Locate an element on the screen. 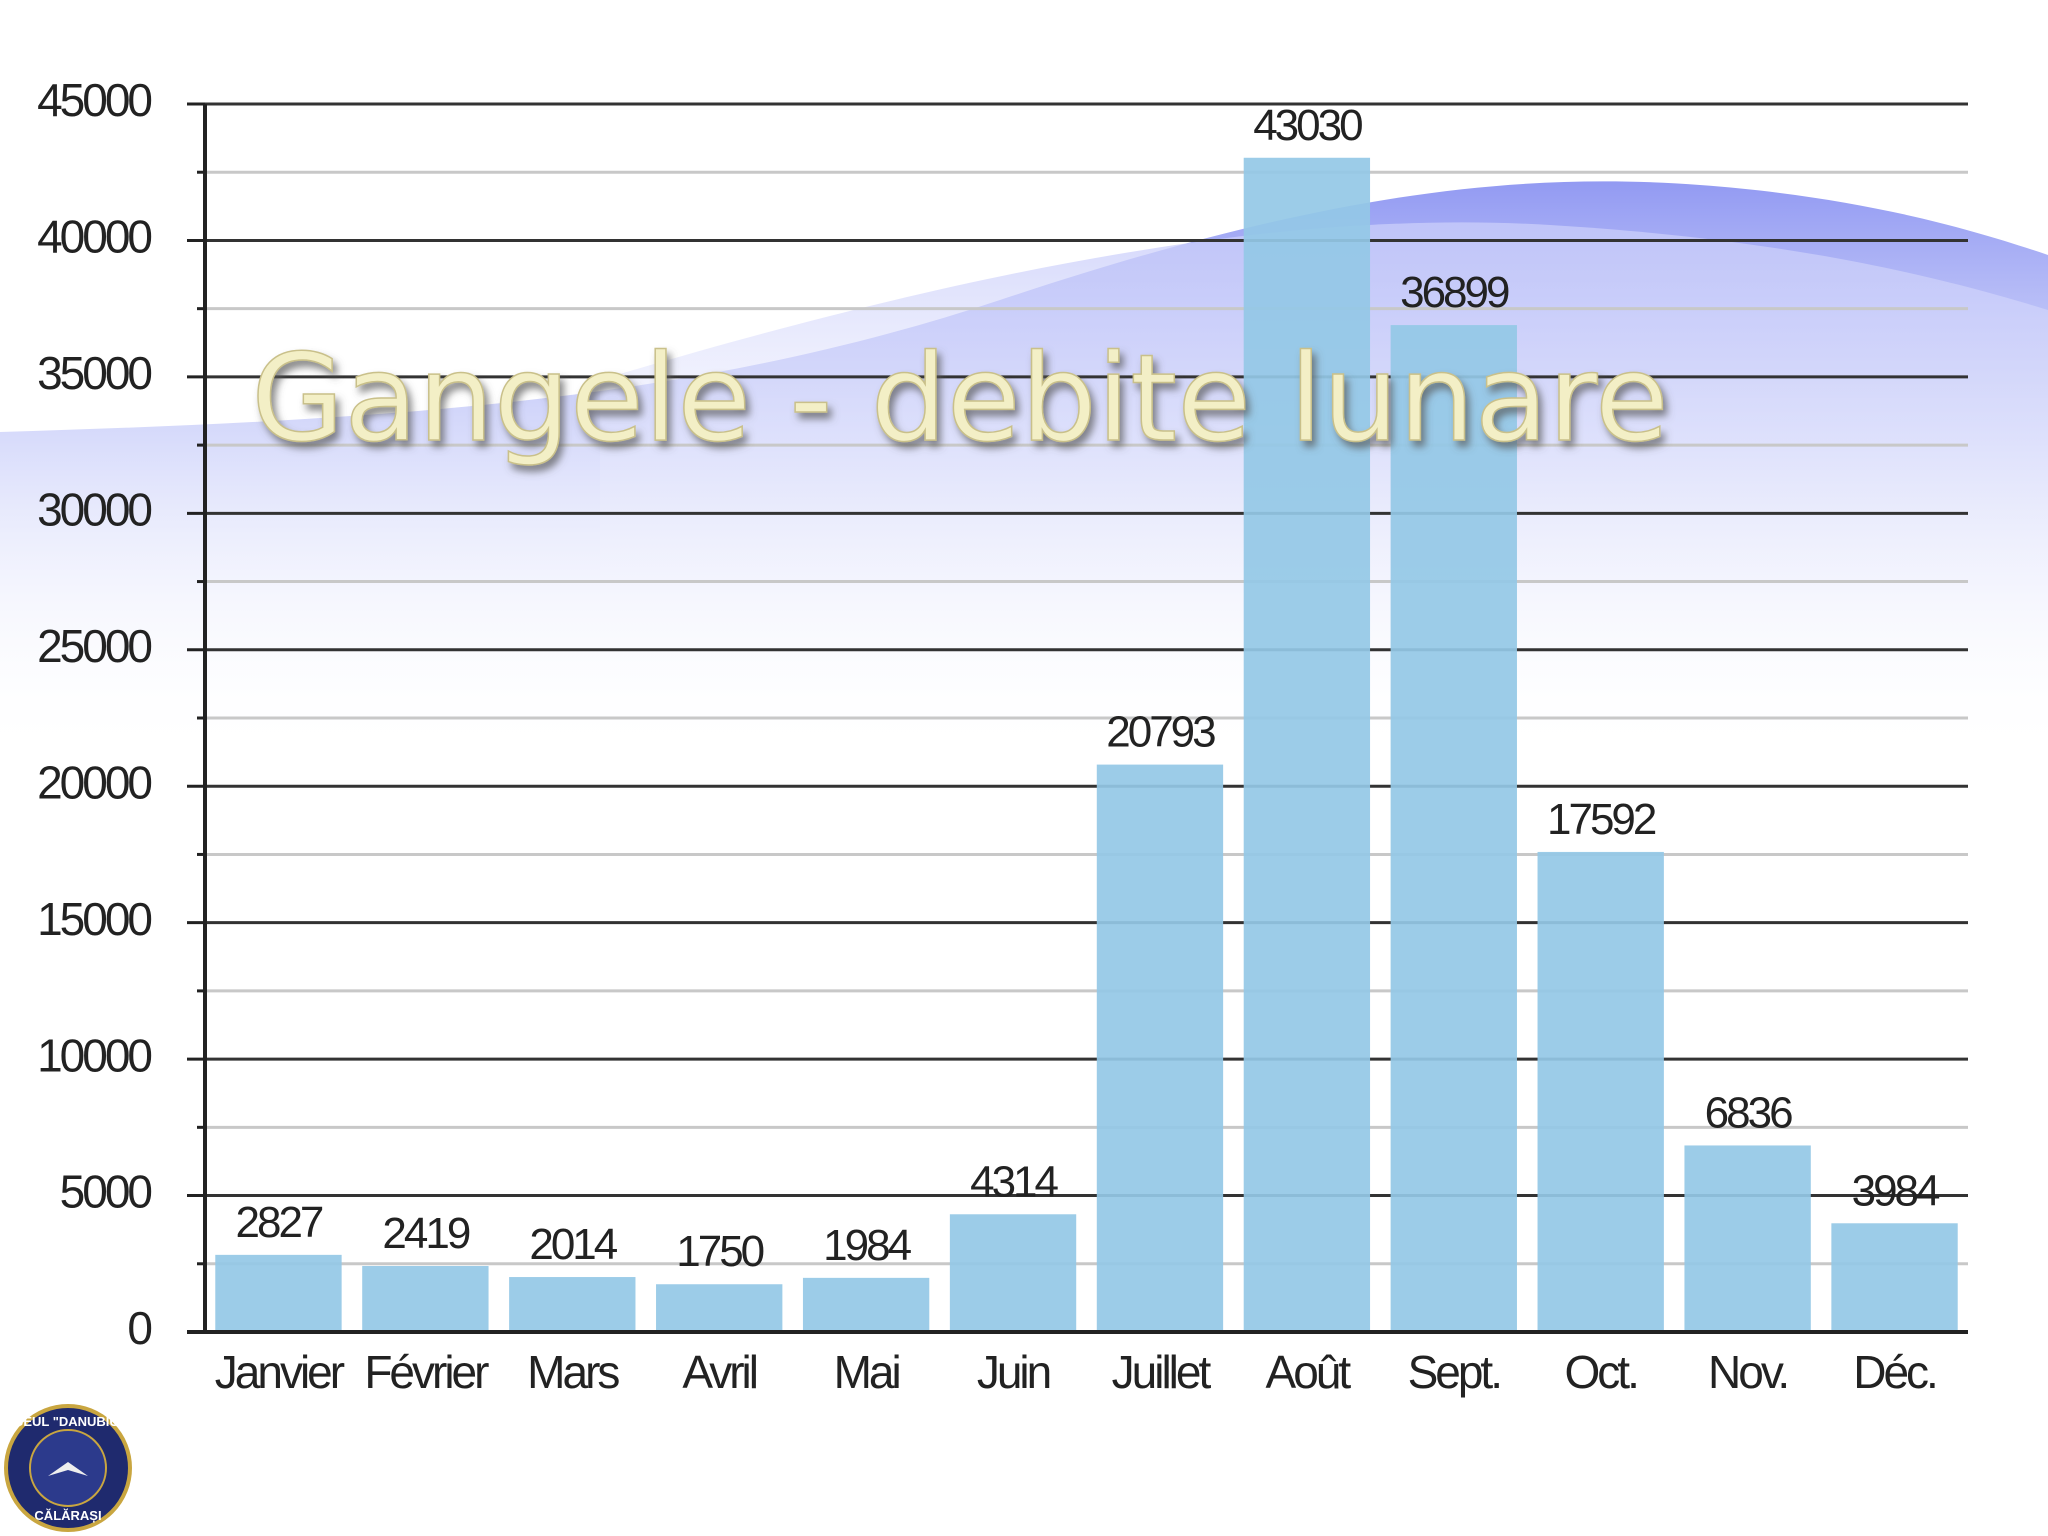  x-tick-label: Juin is located at coordinates (1013, 1372).